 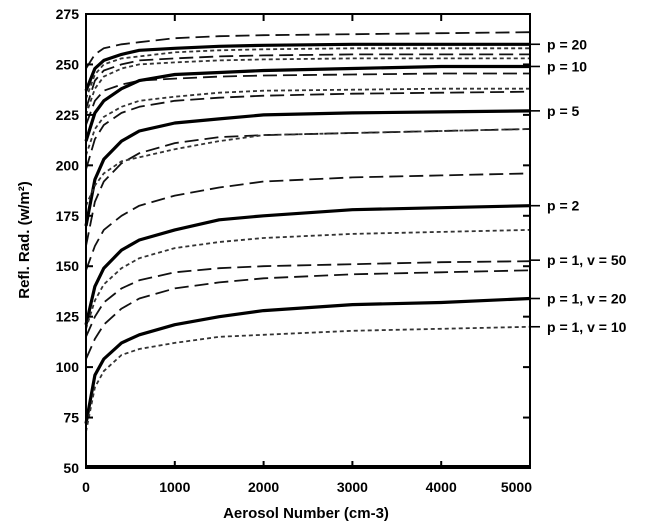 What do you see at coordinates (516, 487) in the screenshot?
I see `x-tick-label: 5000` at bounding box center [516, 487].